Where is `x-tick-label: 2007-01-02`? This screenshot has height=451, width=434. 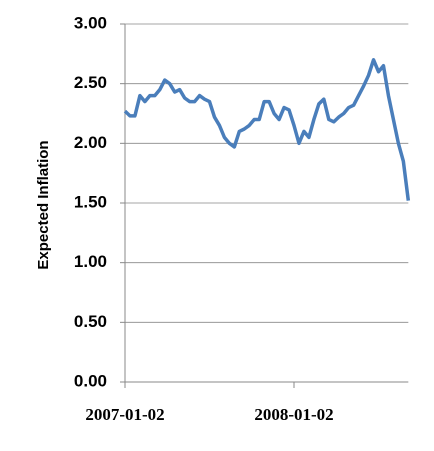 x-tick-label: 2007-01-02 is located at coordinates (124, 414).